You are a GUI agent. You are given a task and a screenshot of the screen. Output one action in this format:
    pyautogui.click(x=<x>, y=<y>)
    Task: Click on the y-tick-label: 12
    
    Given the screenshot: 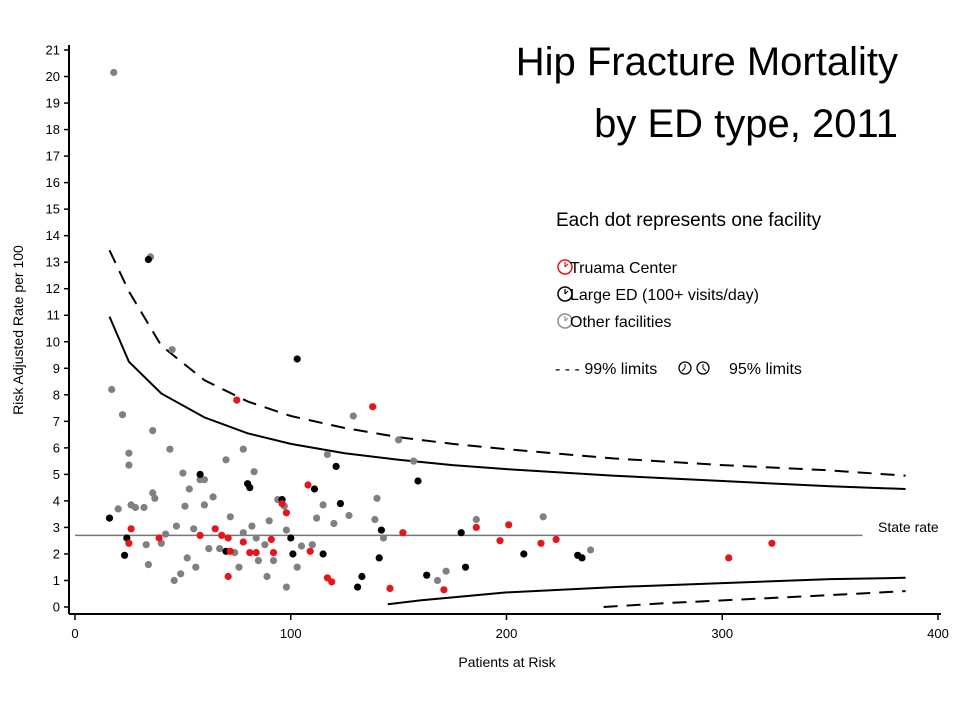 What is the action you would take?
    pyautogui.click(x=53, y=288)
    